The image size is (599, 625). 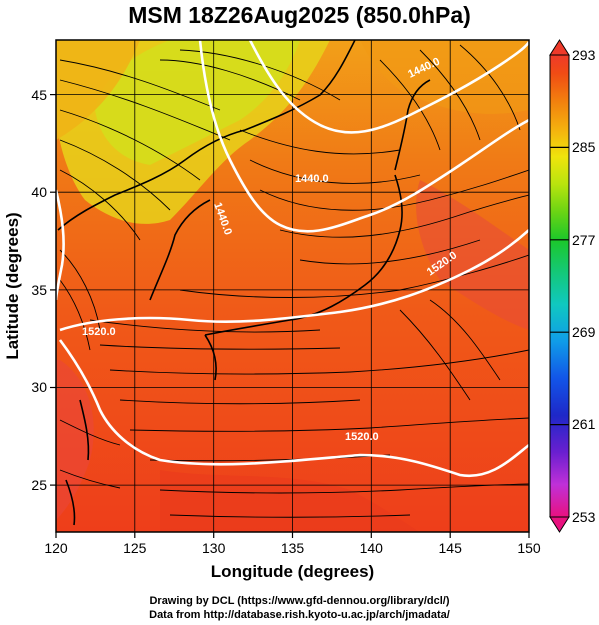 What do you see at coordinates (39, 387) in the screenshot?
I see `y-tick-label: 30` at bounding box center [39, 387].